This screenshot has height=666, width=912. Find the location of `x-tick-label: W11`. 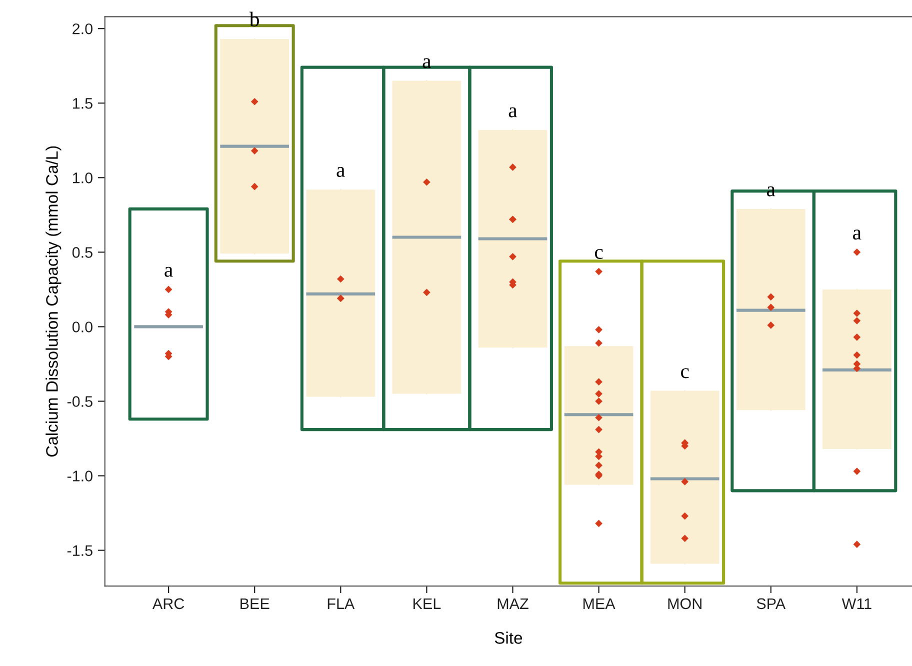

x-tick-label: W11 is located at coordinates (857, 603).